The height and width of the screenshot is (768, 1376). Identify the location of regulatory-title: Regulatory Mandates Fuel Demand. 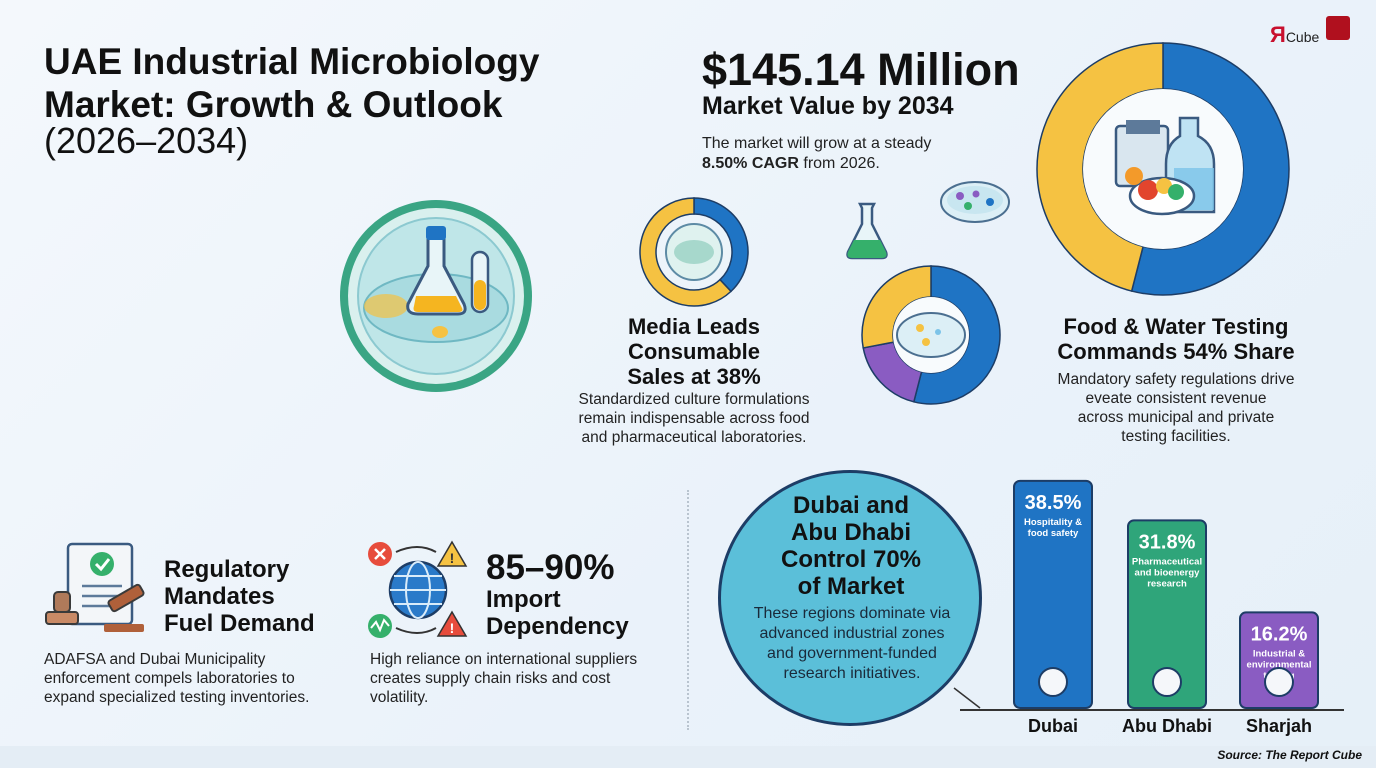
(239, 596).